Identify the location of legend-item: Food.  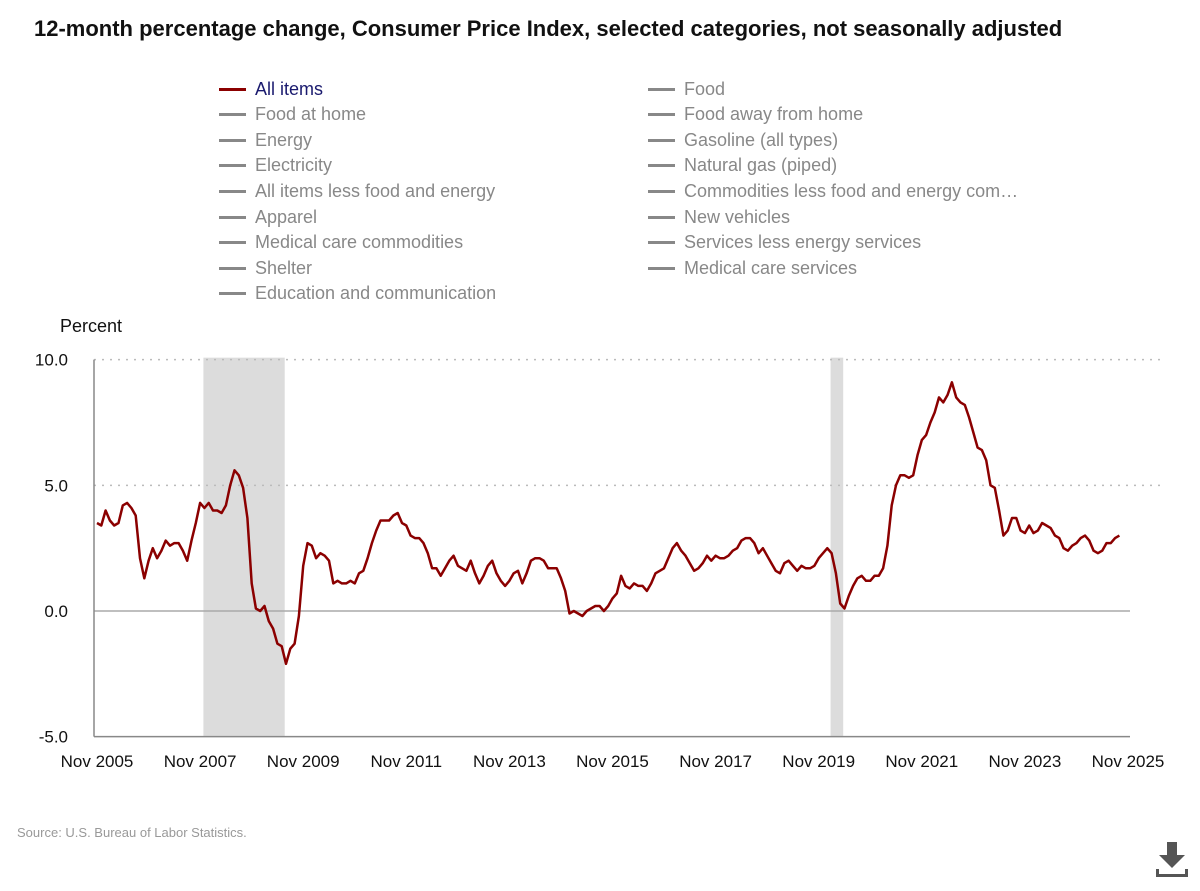
(686, 89).